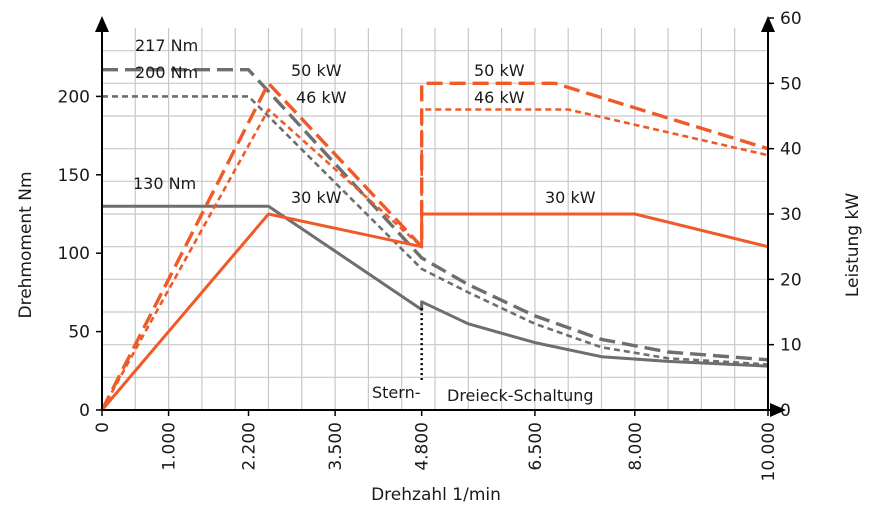  Describe the element at coordinates (791, 19) in the screenshot. I see `y-right-tick-label: 60` at that location.